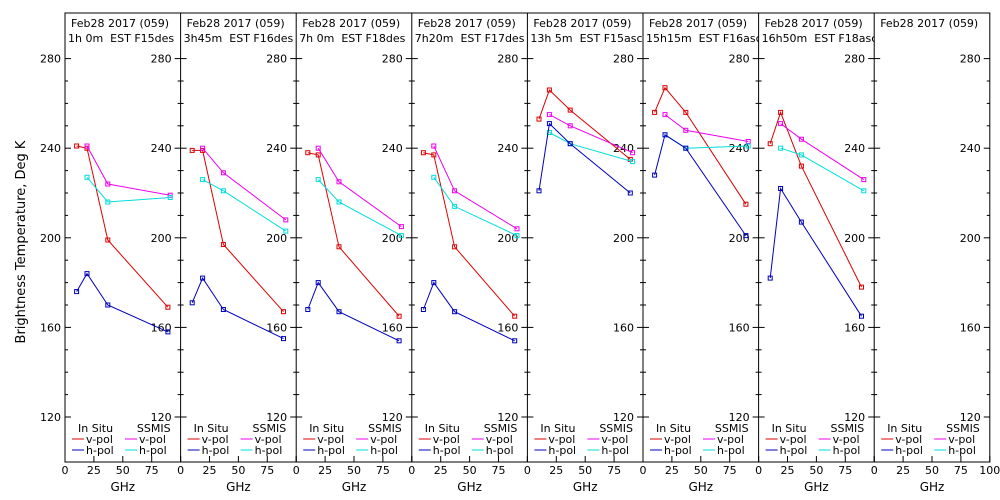  Describe the element at coordinates (392, 238) in the screenshot. I see `y-tick-label: 200` at that location.